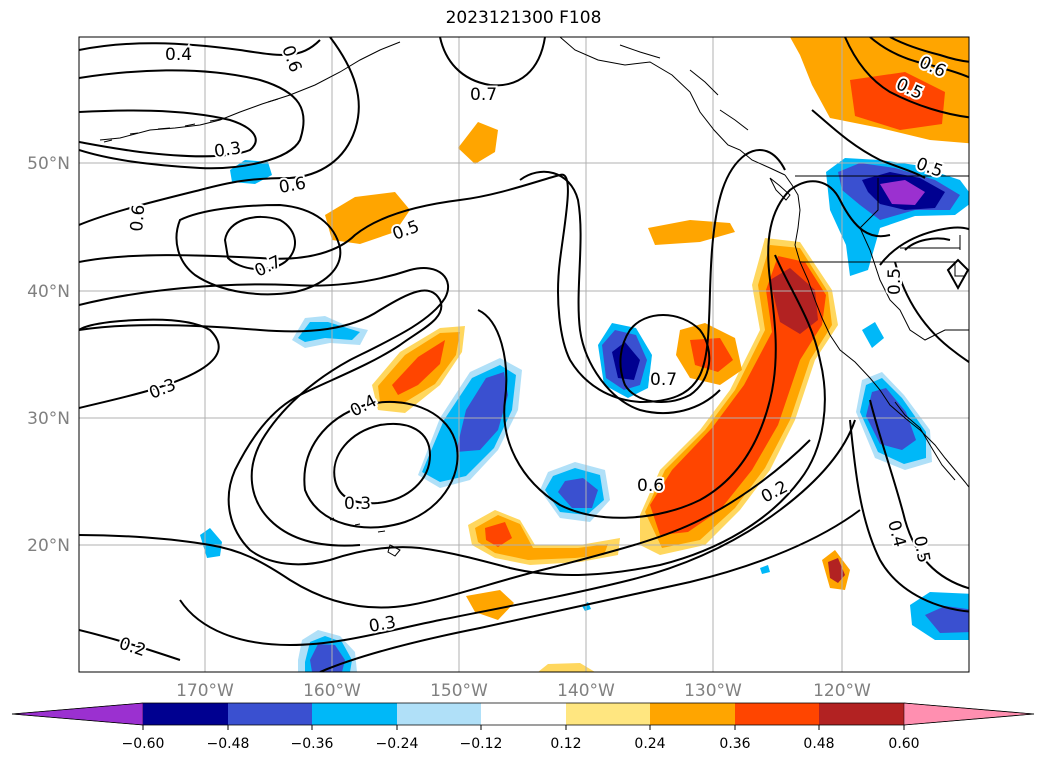  What do you see at coordinates (205, 691) in the screenshot?
I see `lon-label: 170°W` at bounding box center [205, 691].